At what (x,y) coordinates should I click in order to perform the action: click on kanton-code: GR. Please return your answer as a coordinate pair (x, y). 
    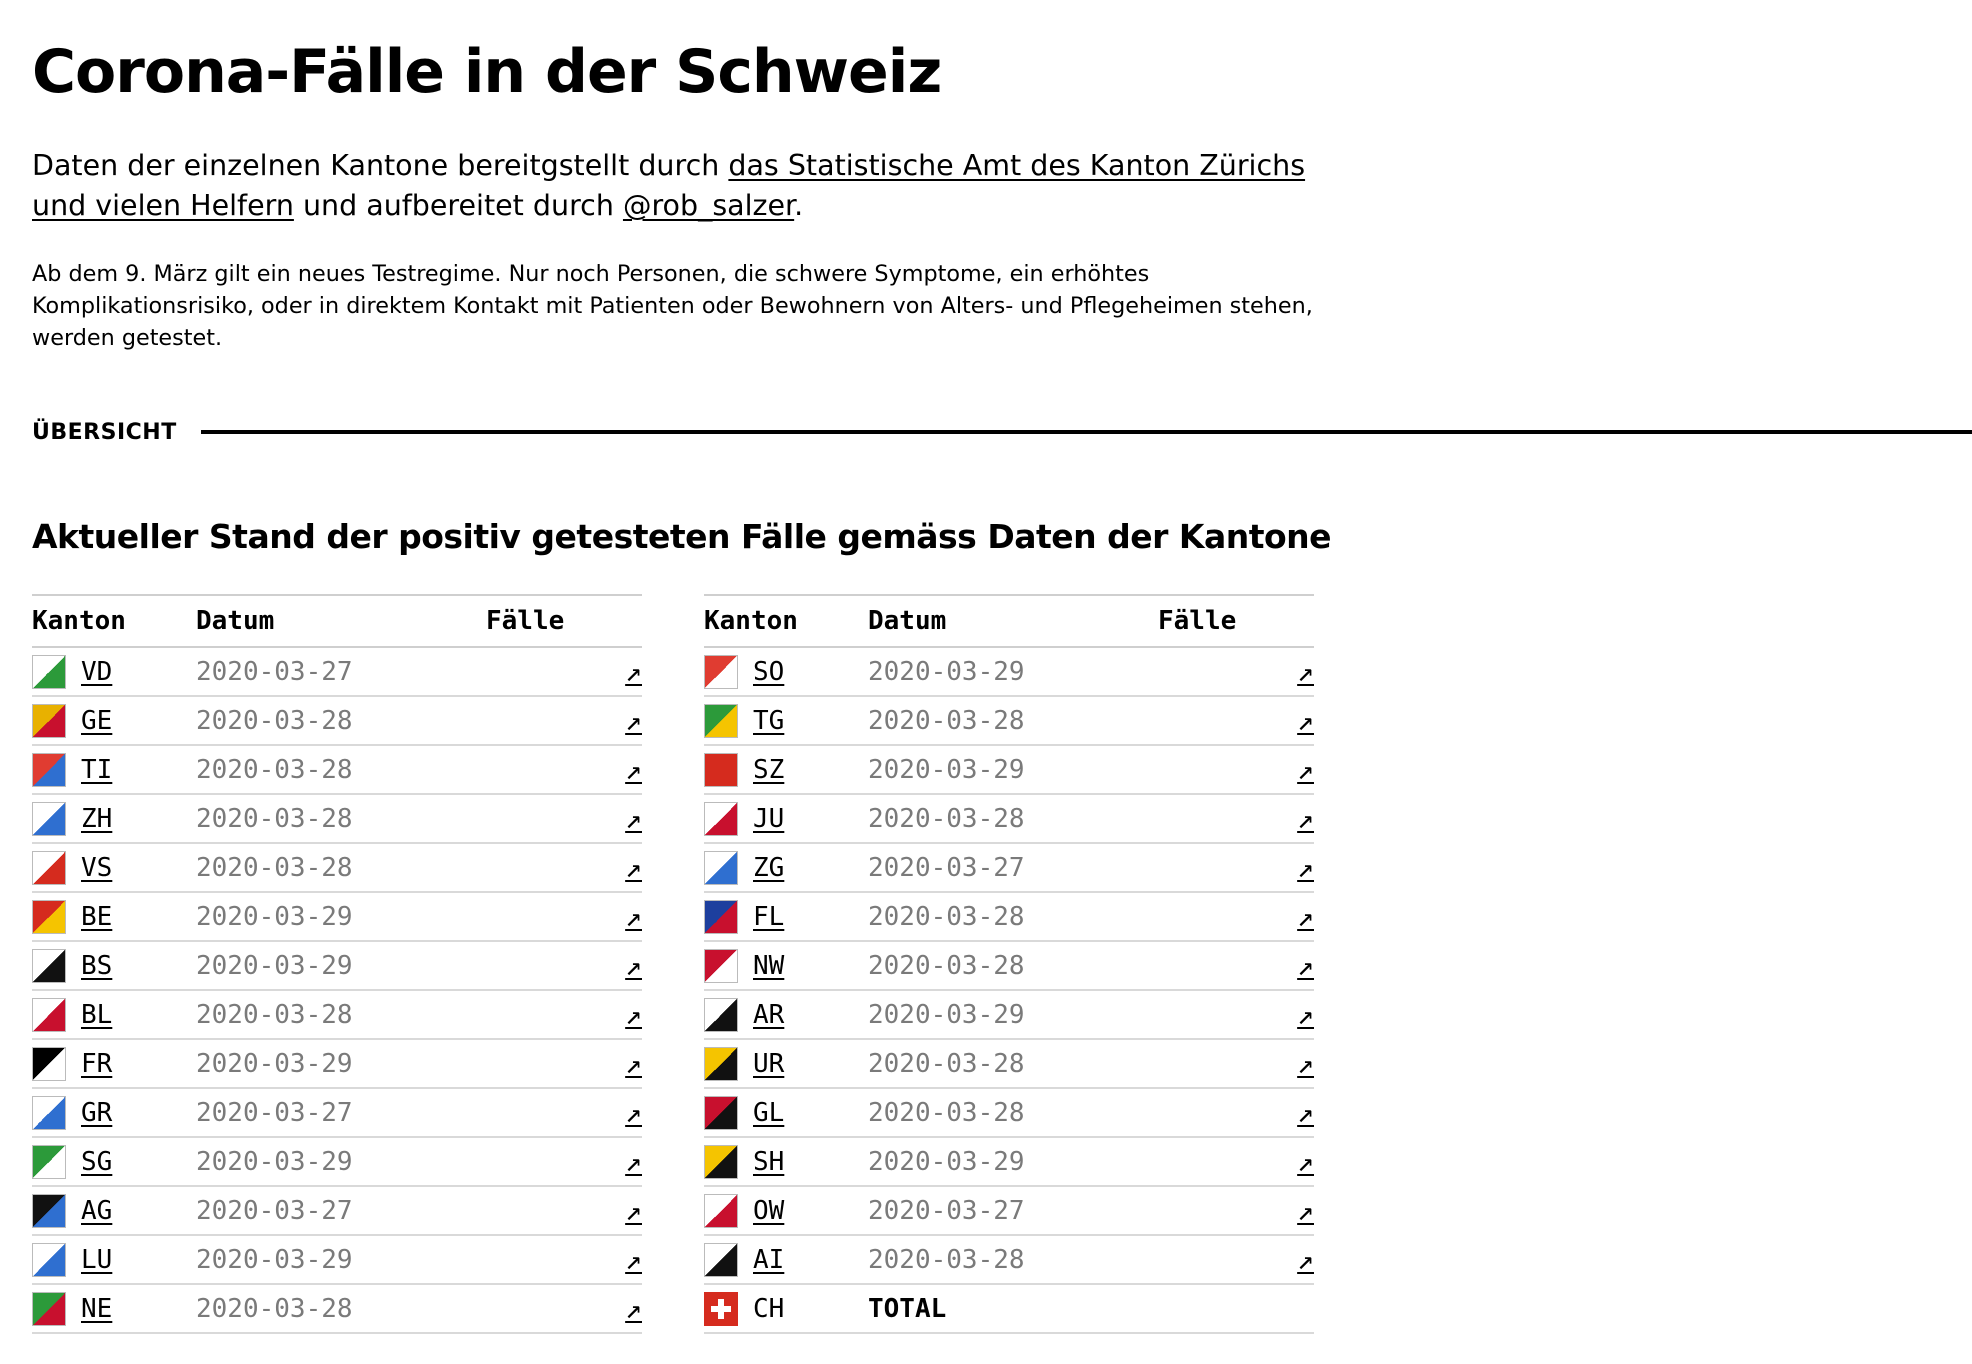
    Looking at the image, I should click on (96, 1113).